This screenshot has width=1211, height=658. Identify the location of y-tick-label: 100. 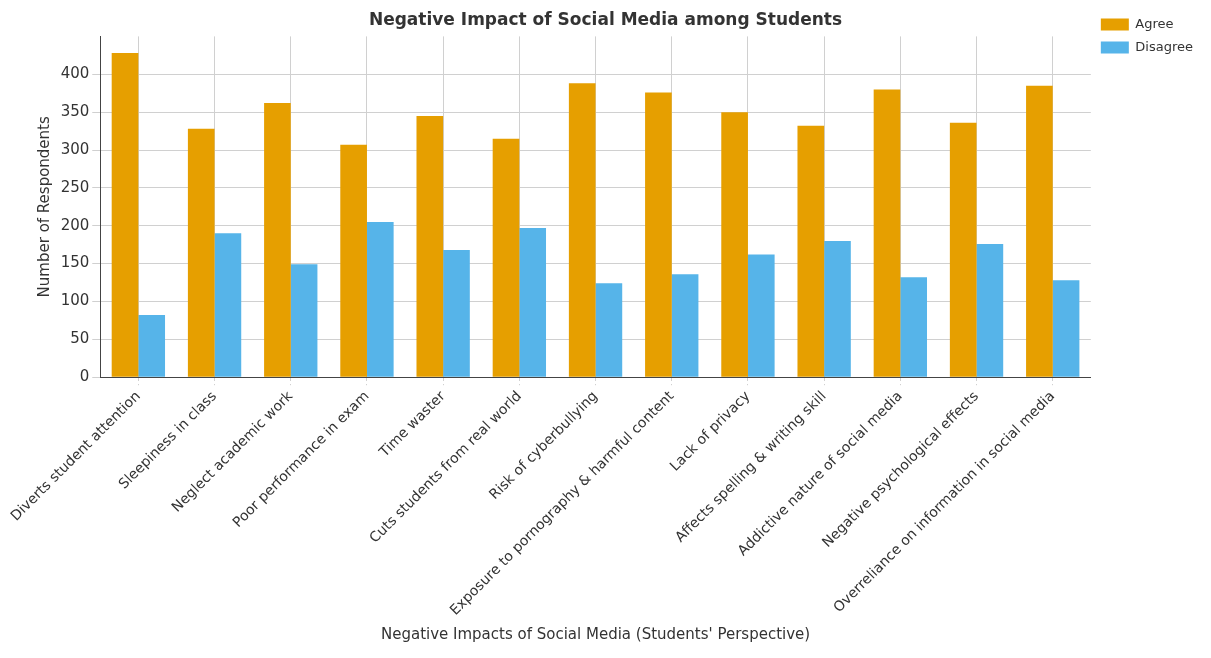
(75, 300).